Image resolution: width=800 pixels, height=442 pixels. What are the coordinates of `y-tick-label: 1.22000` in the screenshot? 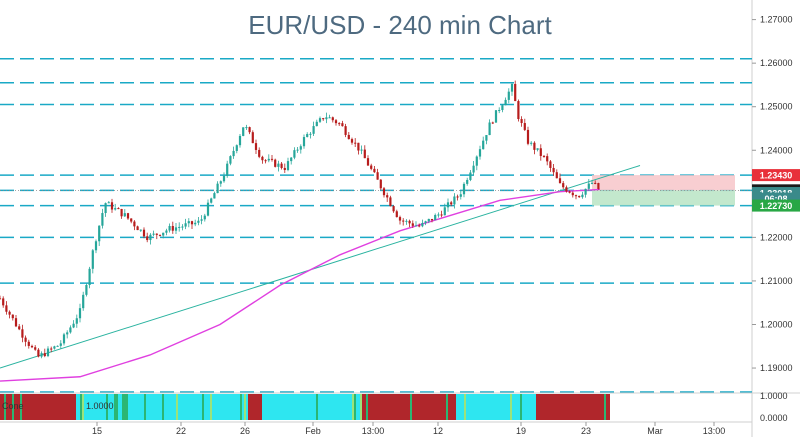 It's located at (776, 237).